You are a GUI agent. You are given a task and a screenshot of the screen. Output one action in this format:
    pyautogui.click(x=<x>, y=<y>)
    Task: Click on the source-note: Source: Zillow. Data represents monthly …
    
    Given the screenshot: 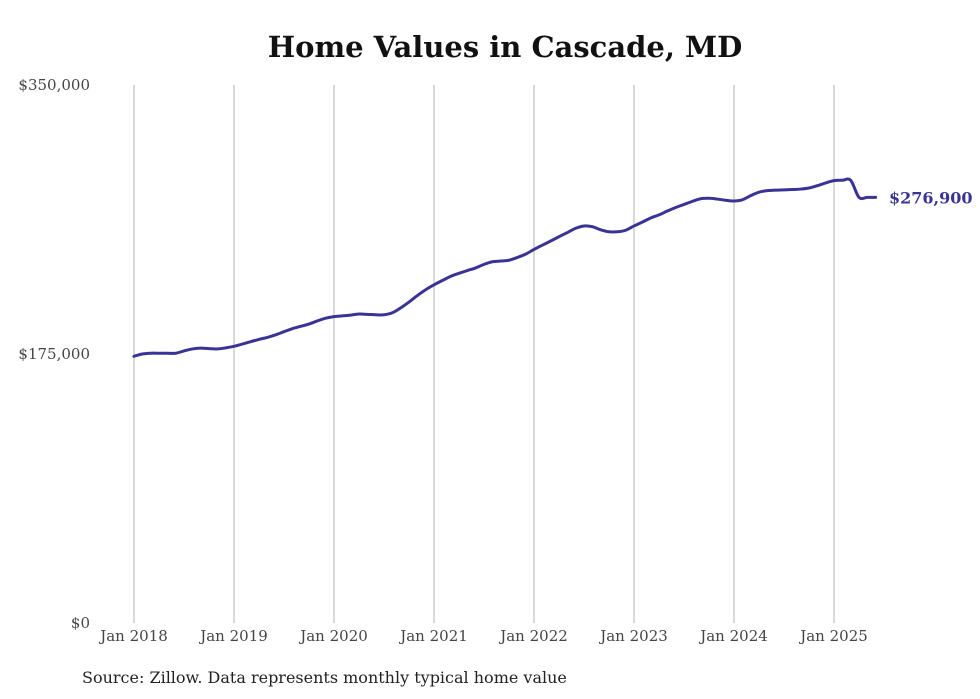 What is the action you would take?
    pyautogui.click(x=324, y=677)
    